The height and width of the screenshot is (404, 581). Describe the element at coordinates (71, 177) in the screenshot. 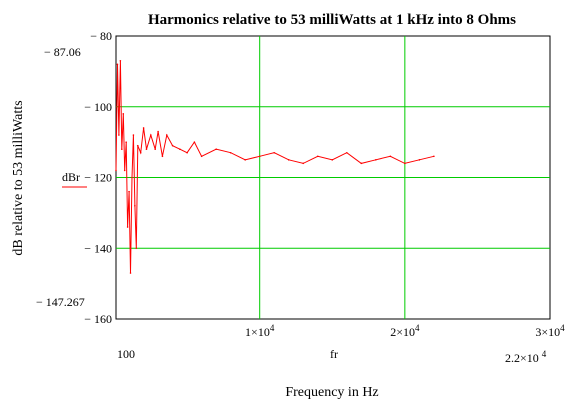

I see `y-variable-label: dBr` at that location.